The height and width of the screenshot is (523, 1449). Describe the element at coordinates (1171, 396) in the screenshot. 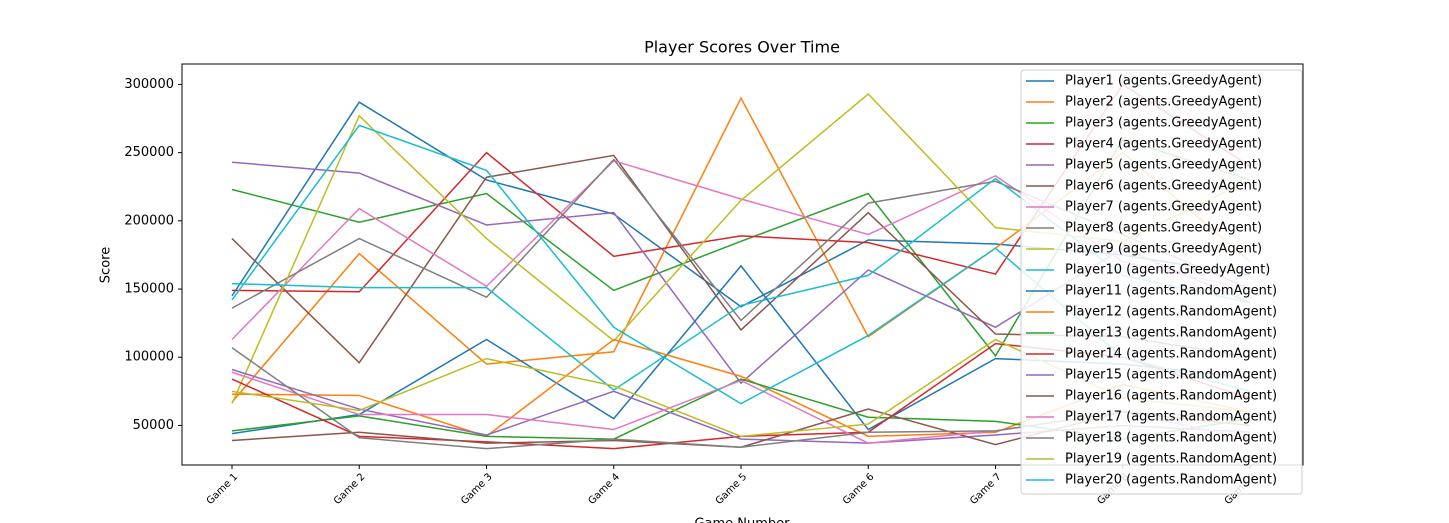

I see `legend-label: Player16 (agents.RandomAgent)` at that location.